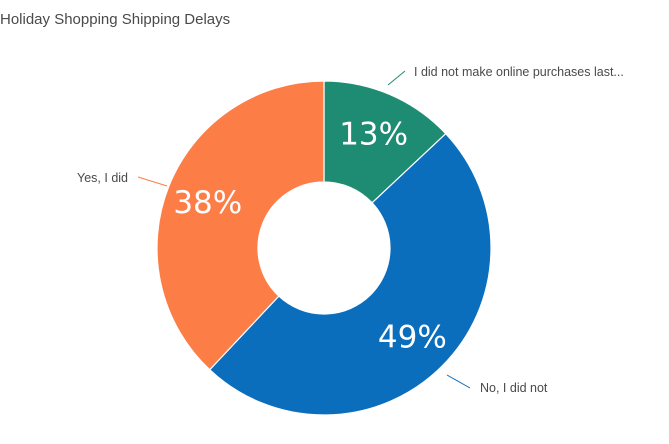 This screenshot has height=444, width=669. What do you see at coordinates (207, 203) in the screenshot?
I see `slice-percent-label: 38%` at bounding box center [207, 203].